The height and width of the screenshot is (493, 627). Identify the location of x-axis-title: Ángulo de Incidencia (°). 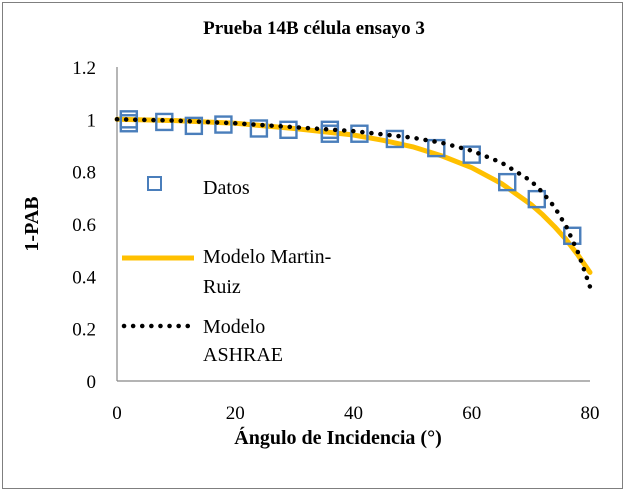
(337, 437).